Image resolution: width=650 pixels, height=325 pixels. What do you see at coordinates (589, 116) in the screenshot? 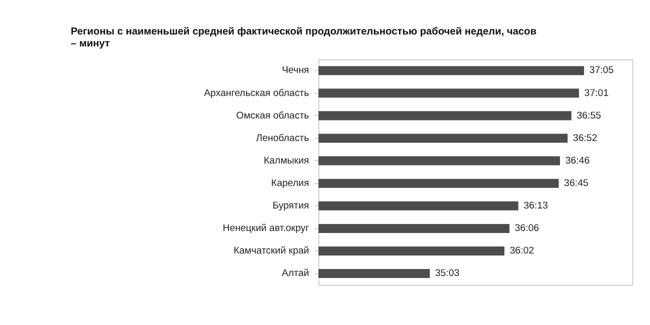
I see `data-label: 36:55` at bounding box center [589, 116].